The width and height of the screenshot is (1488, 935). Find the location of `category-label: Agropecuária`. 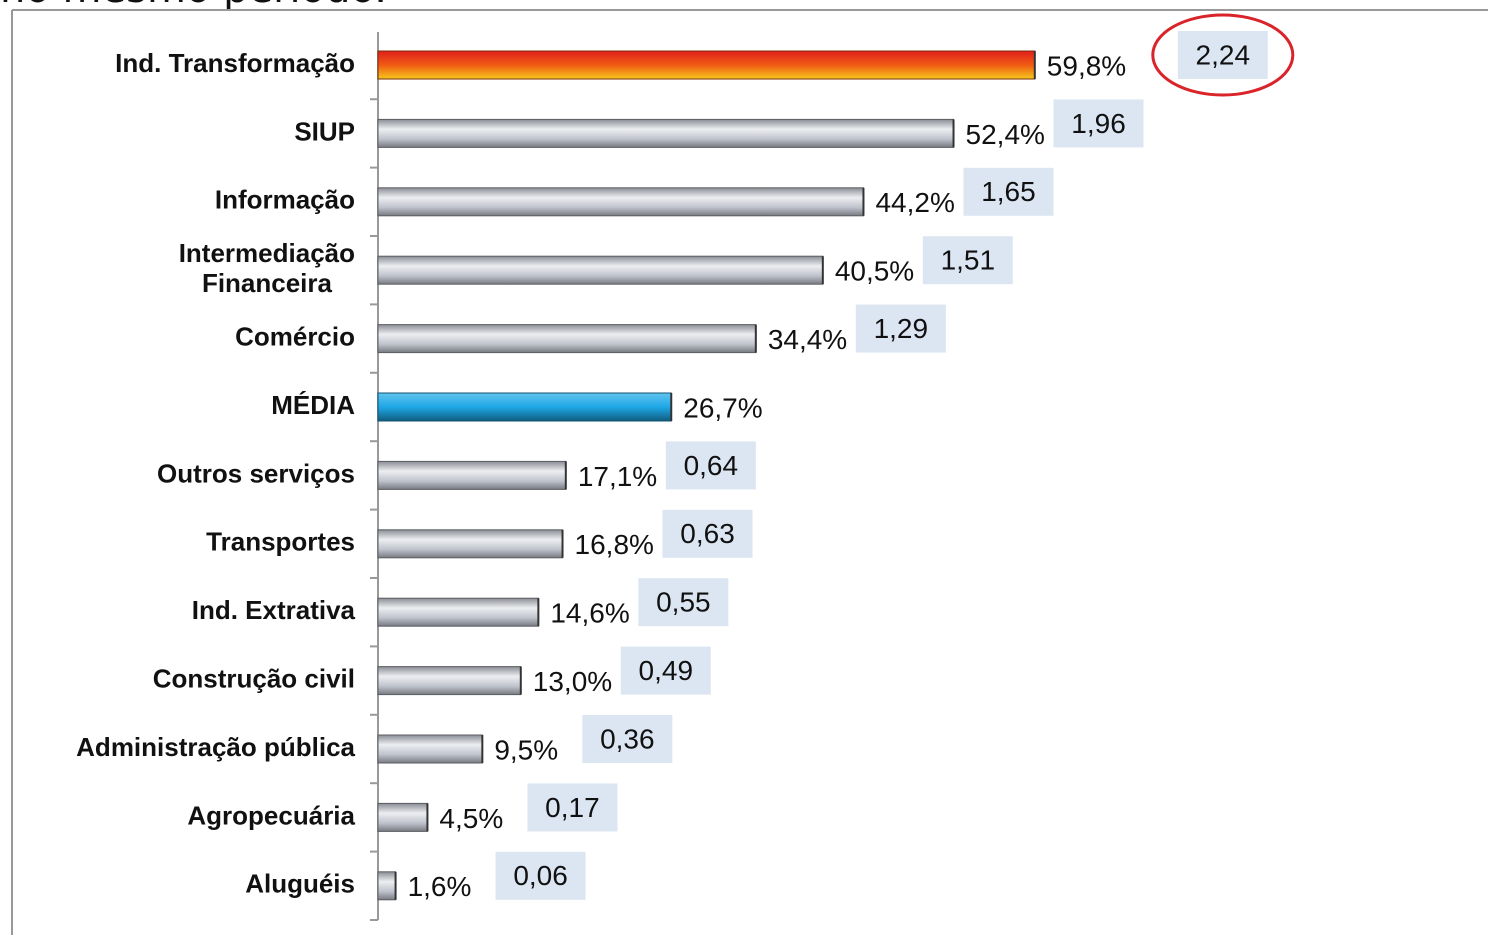

category-label: Agropecuária is located at coordinates (271, 815).